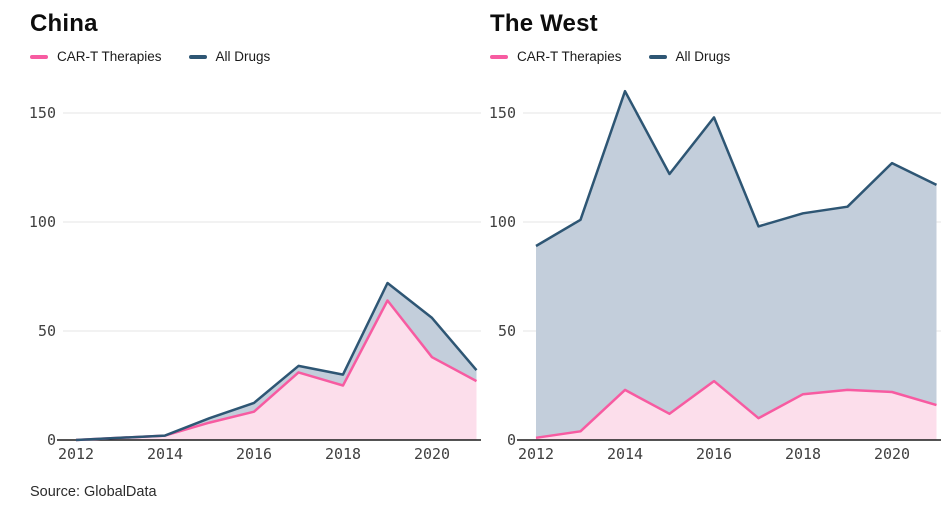 This screenshot has height=517, width=951. I want to click on chart-title: China, so click(64, 23).